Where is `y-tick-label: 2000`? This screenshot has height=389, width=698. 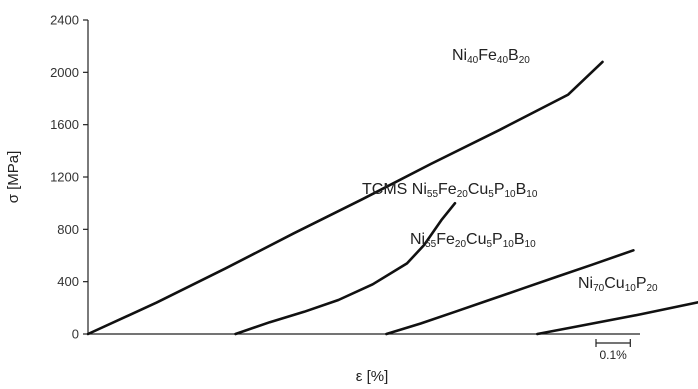
y-tick-label: 2000 is located at coordinates (64, 72).